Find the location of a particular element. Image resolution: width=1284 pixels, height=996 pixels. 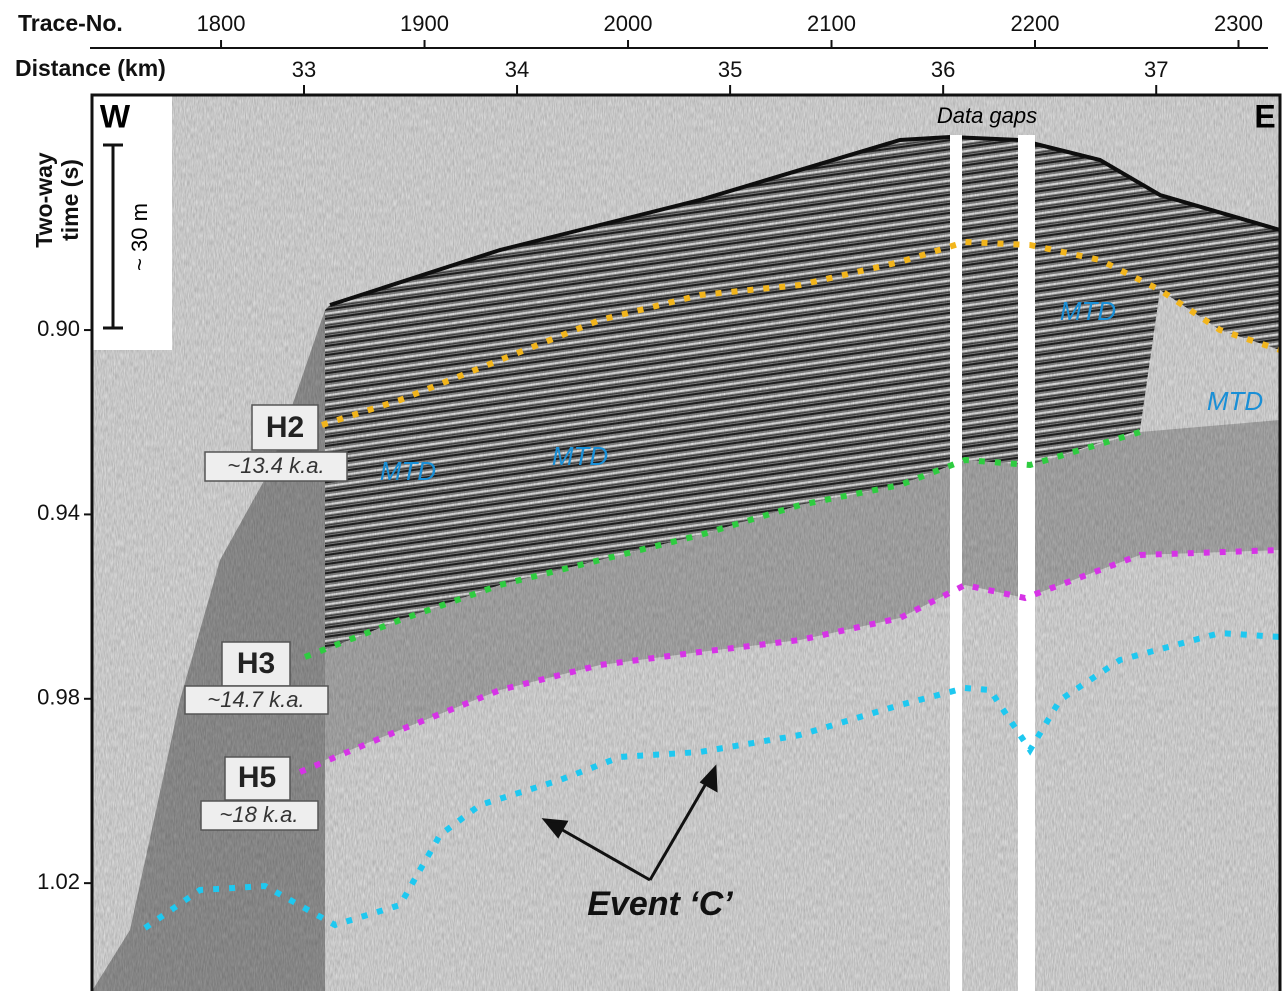

x2-tick-label: 34 is located at coordinates (517, 69).